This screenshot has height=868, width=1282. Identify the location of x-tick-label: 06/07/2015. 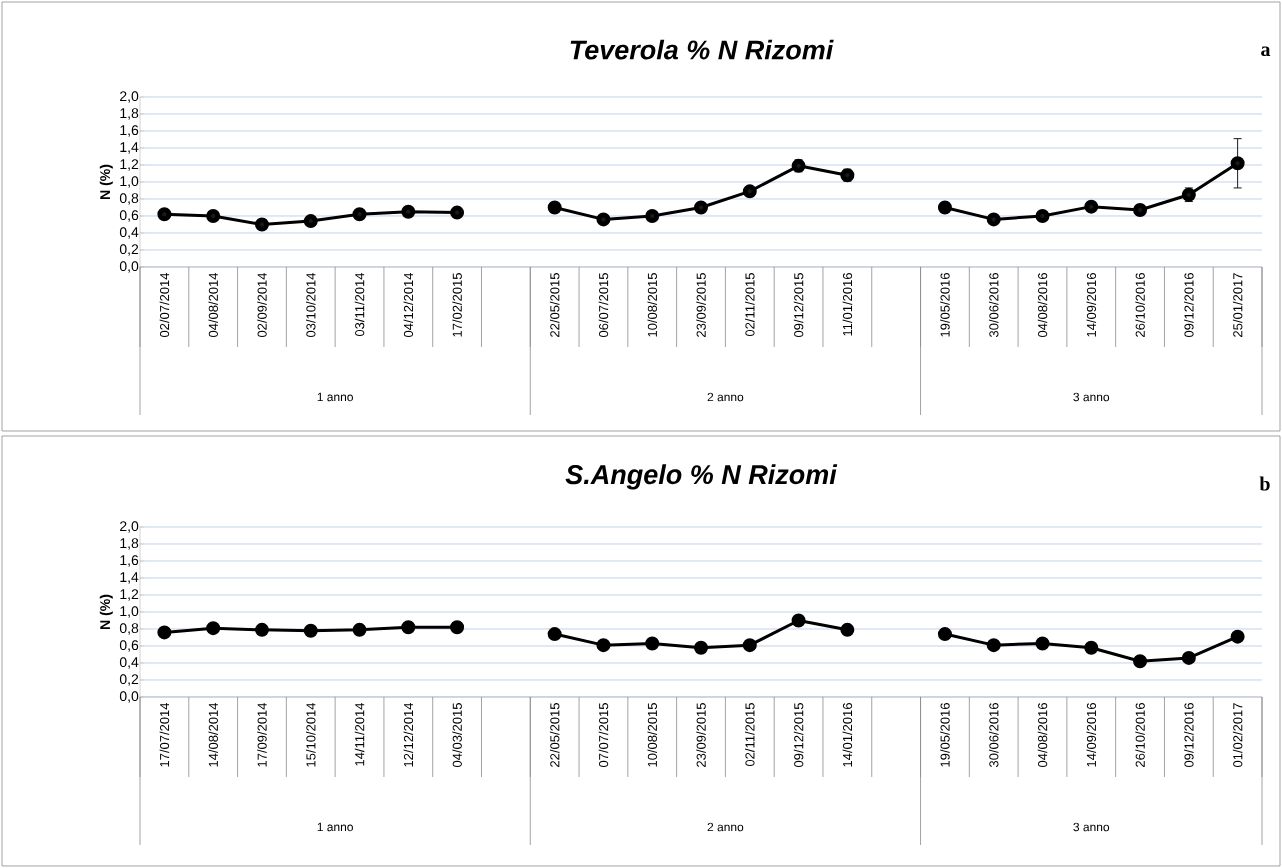
(603, 305).